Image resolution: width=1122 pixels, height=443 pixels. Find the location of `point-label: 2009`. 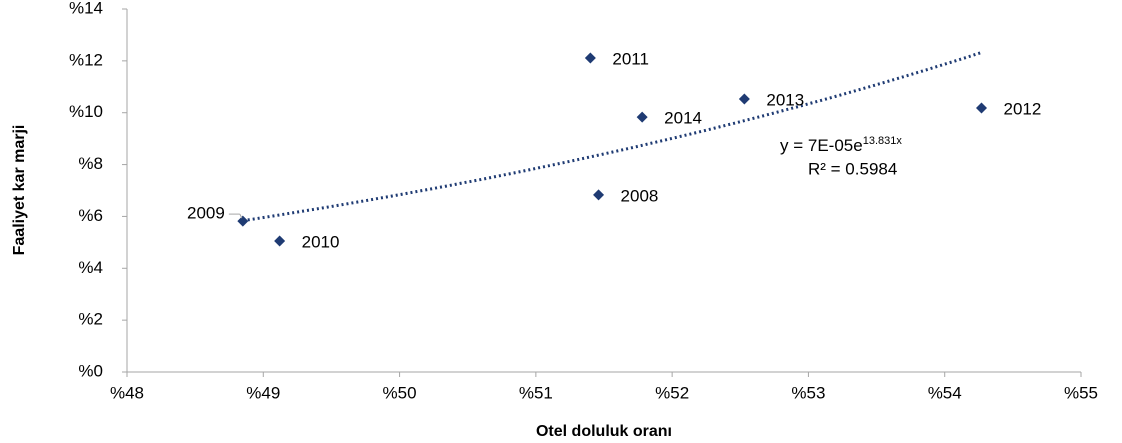

point-label: 2009 is located at coordinates (206, 213).